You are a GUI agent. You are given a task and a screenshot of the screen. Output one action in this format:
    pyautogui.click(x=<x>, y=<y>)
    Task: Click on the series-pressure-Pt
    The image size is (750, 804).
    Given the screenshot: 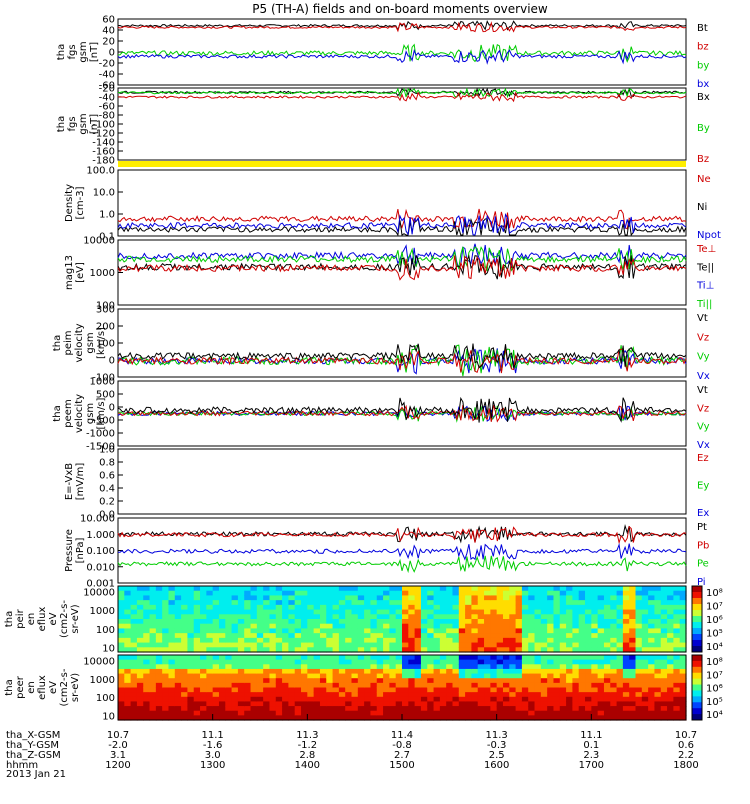 What is the action you would take?
    pyautogui.click(x=402, y=534)
    